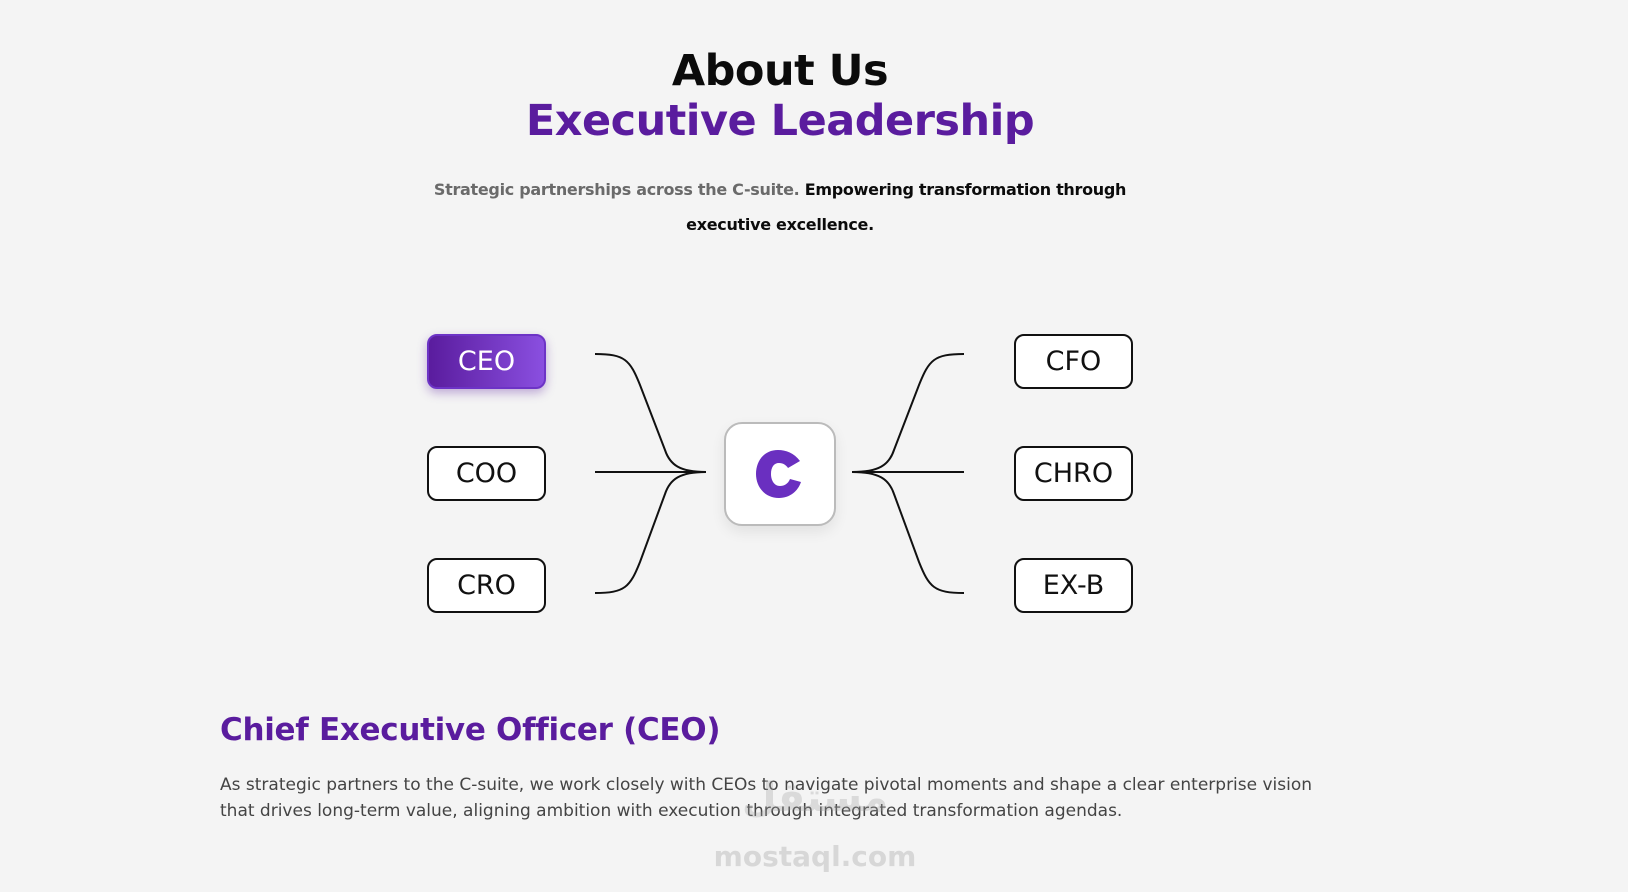 The height and width of the screenshot is (892, 1628). Describe the element at coordinates (1073, 585) in the screenshot. I see `node-button: EX-B` at that location.